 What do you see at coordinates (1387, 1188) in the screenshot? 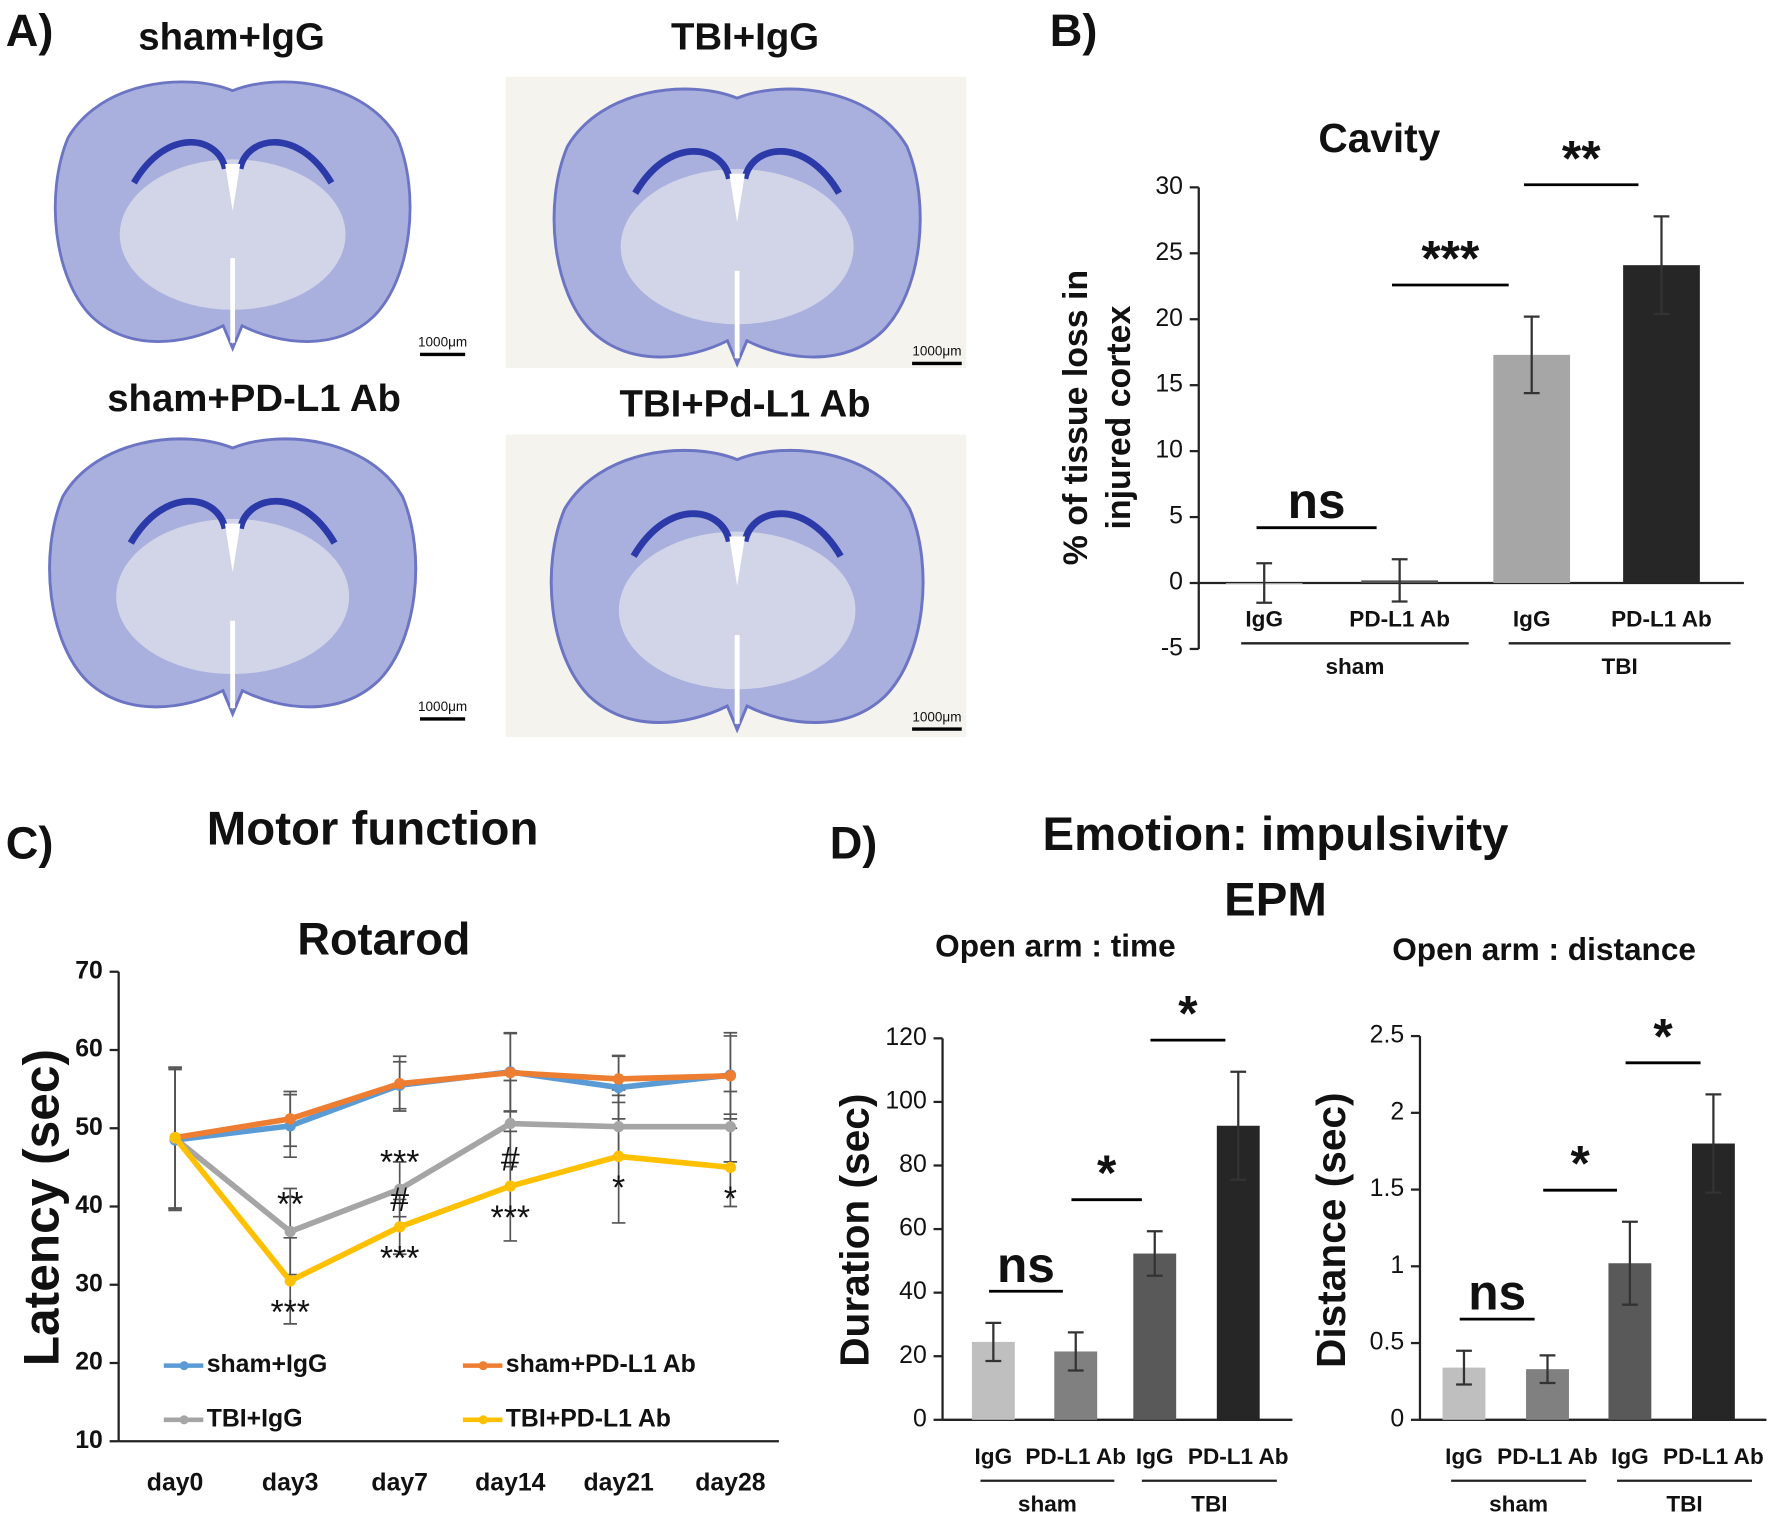
I see `y-tick-label: 1.5` at bounding box center [1387, 1188].